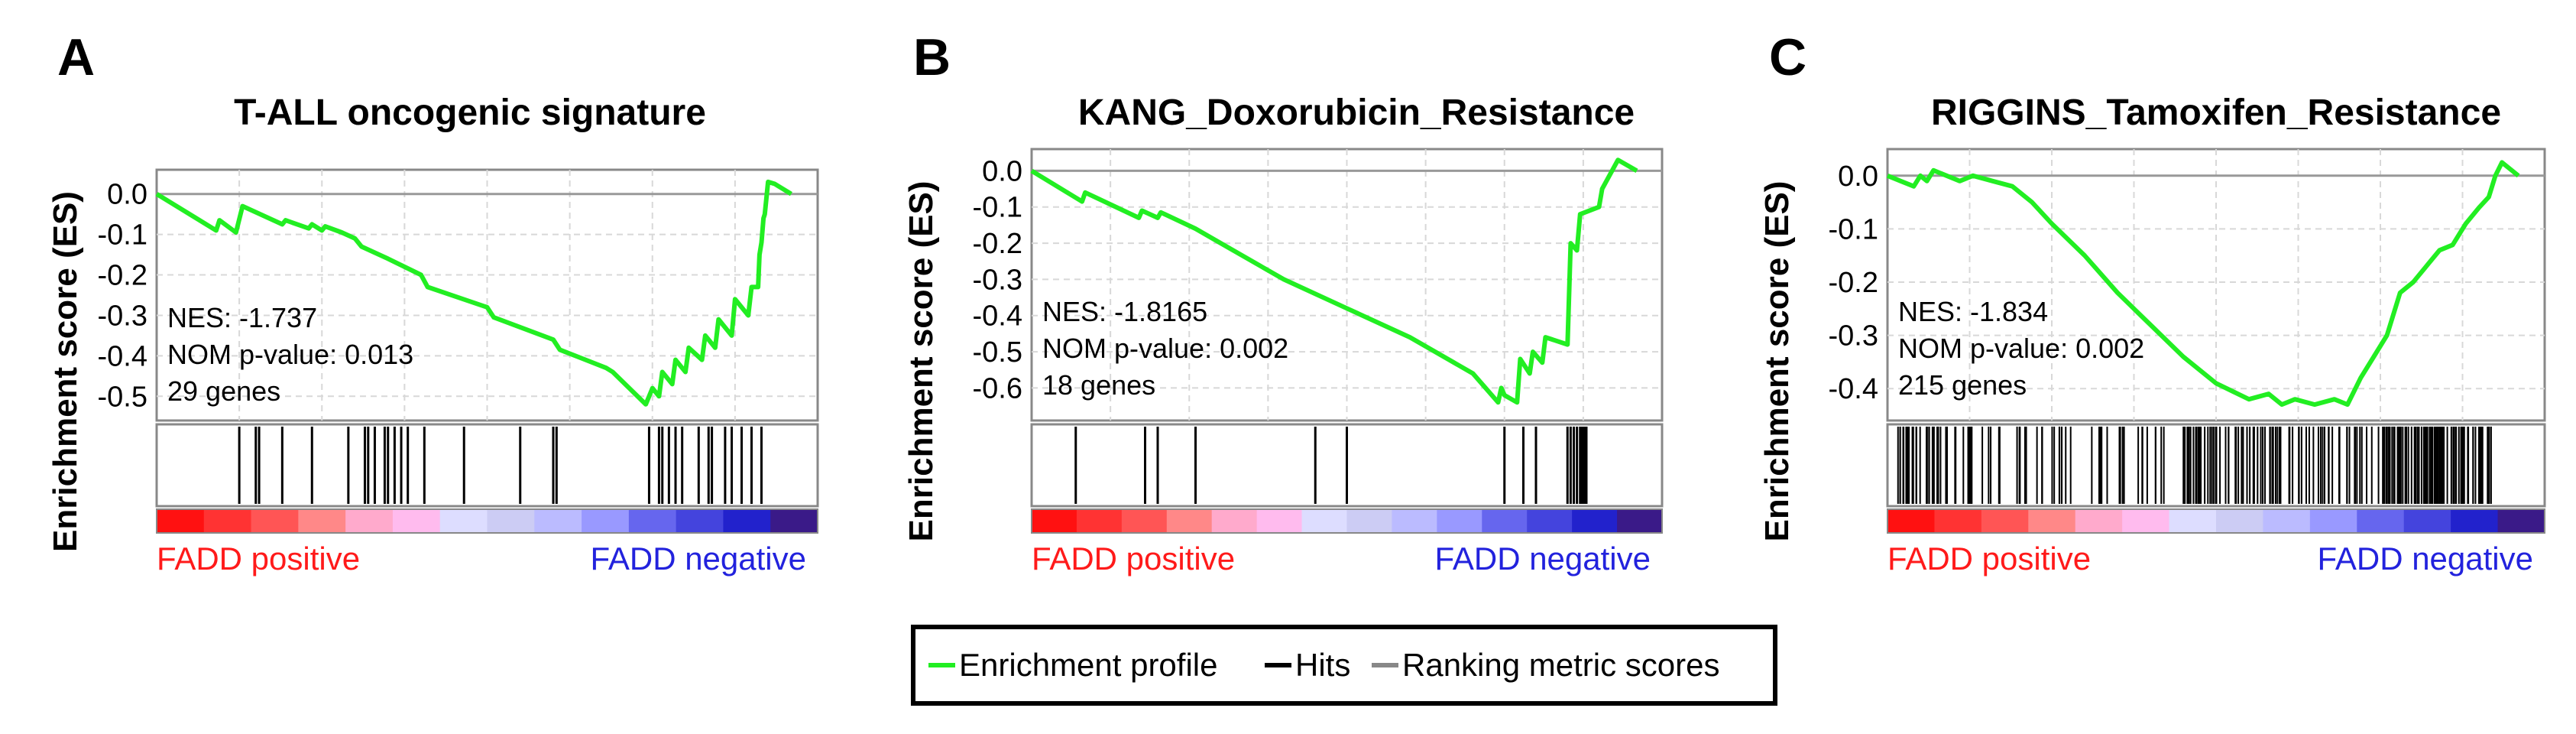 The height and width of the screenshot is (734, 2576). Describe the element at coordinates (998, 388) in the screenshot. I see `y-tick-label: -0.6` at that location.